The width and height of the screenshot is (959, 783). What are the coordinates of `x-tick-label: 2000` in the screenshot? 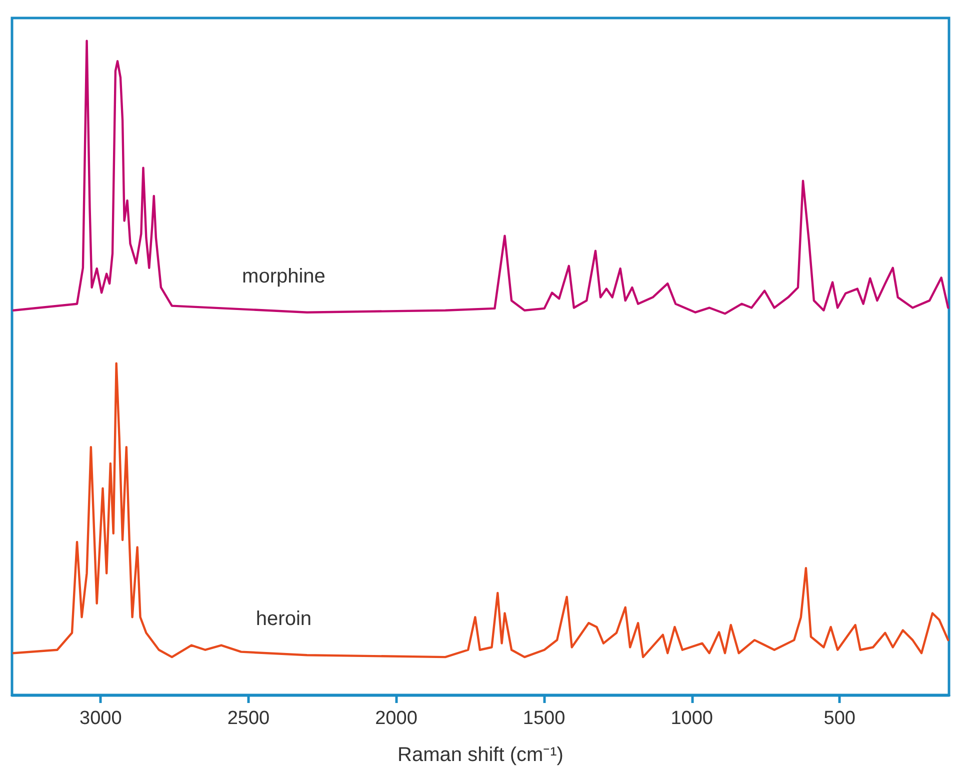 It's located at (396, 718).